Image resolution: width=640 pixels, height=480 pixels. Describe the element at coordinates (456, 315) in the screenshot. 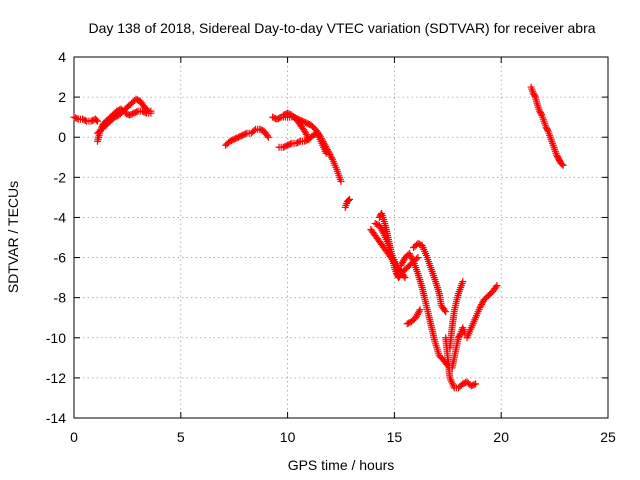

I see `series-arc-4h` at that location.